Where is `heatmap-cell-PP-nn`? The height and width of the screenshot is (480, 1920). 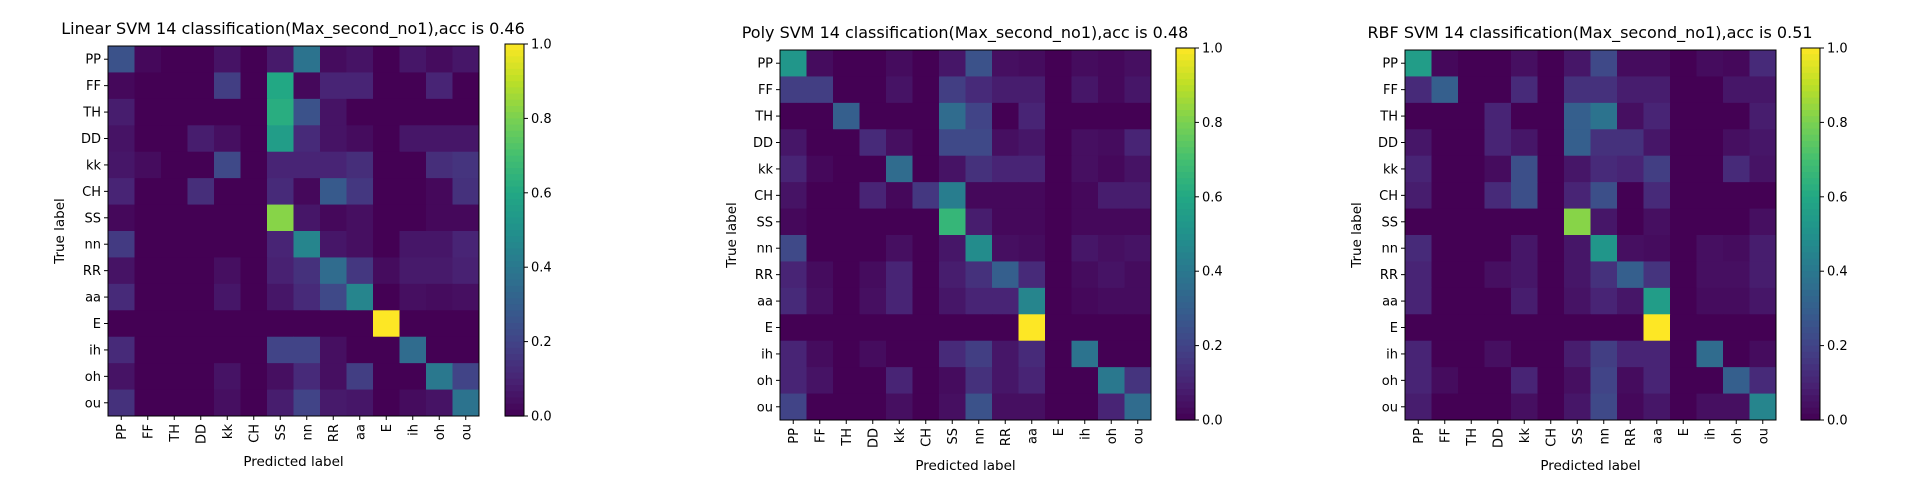 heatmap-cell-PP-nn is located at coordinates (307, 59).